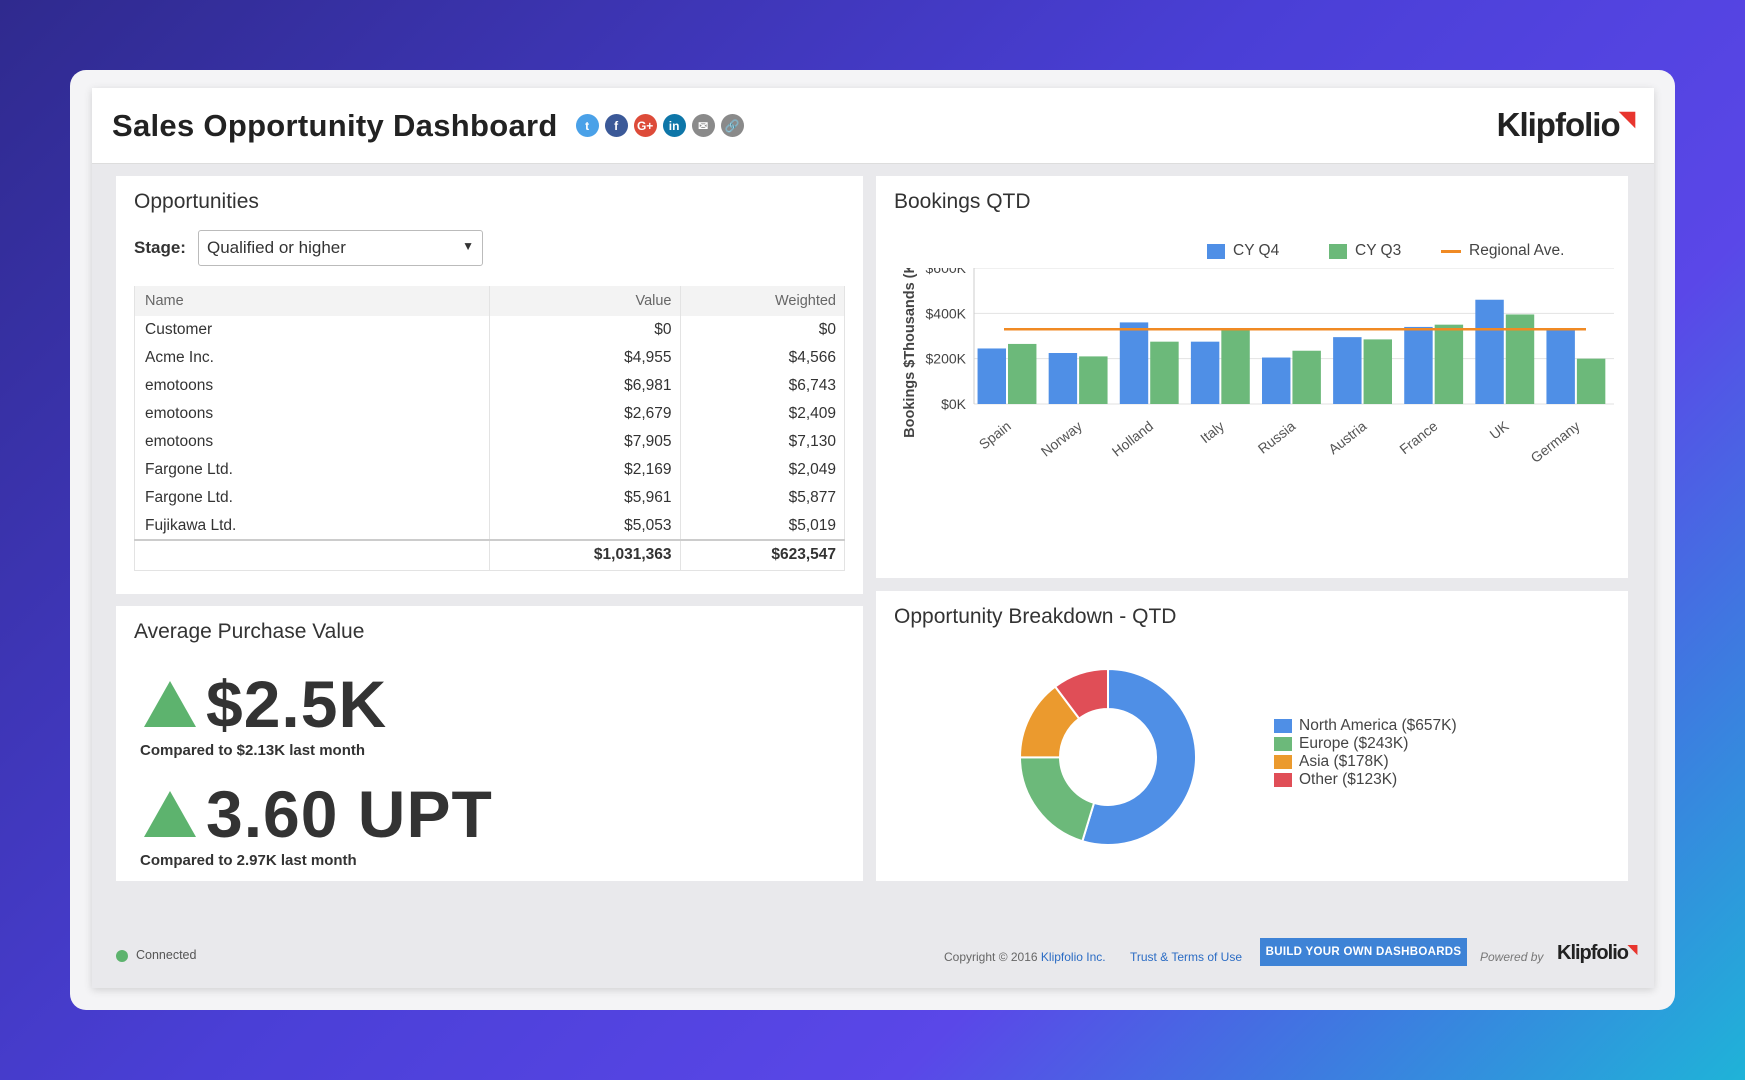 This screenshot has height=1080, width=1745. I want to click on total-cell, so click(312, 554).